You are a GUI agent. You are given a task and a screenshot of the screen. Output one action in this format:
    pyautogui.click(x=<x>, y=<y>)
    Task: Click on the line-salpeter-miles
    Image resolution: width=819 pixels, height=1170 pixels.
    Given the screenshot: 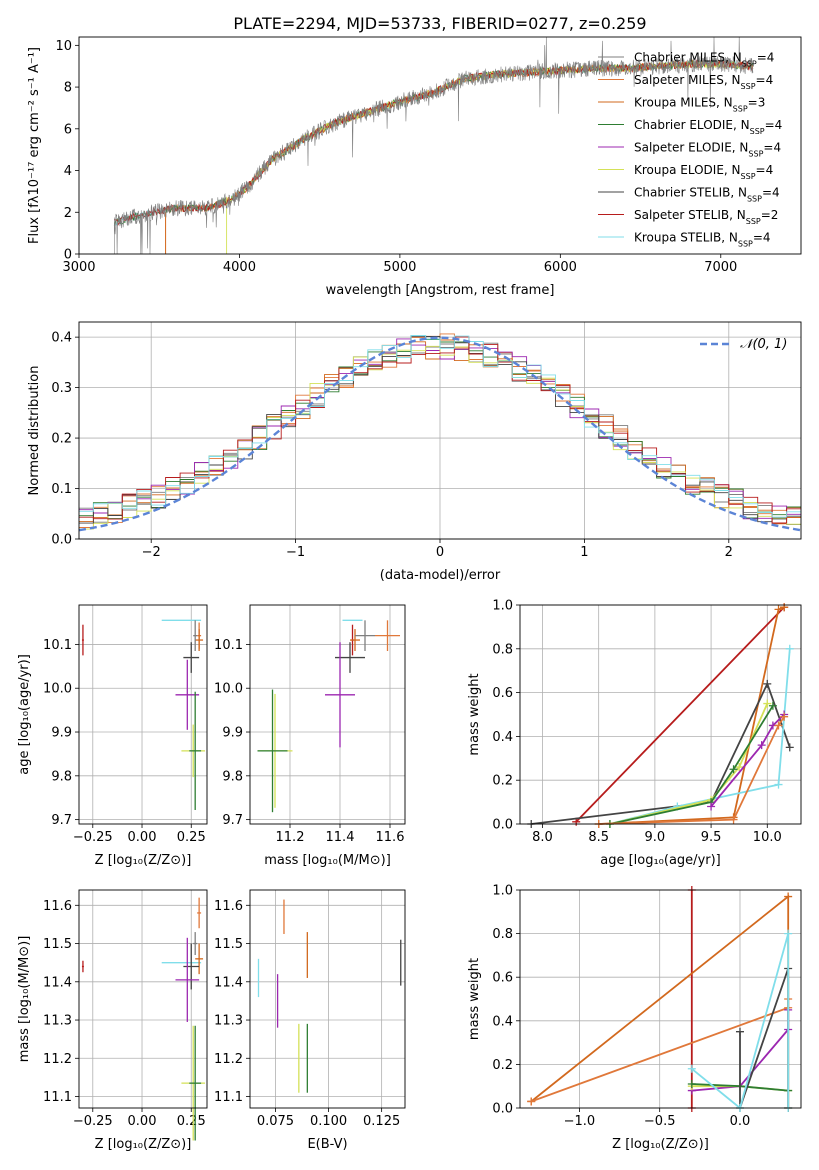 What is the action you would take?
    pyautogui.click(x=691, y=770)
    